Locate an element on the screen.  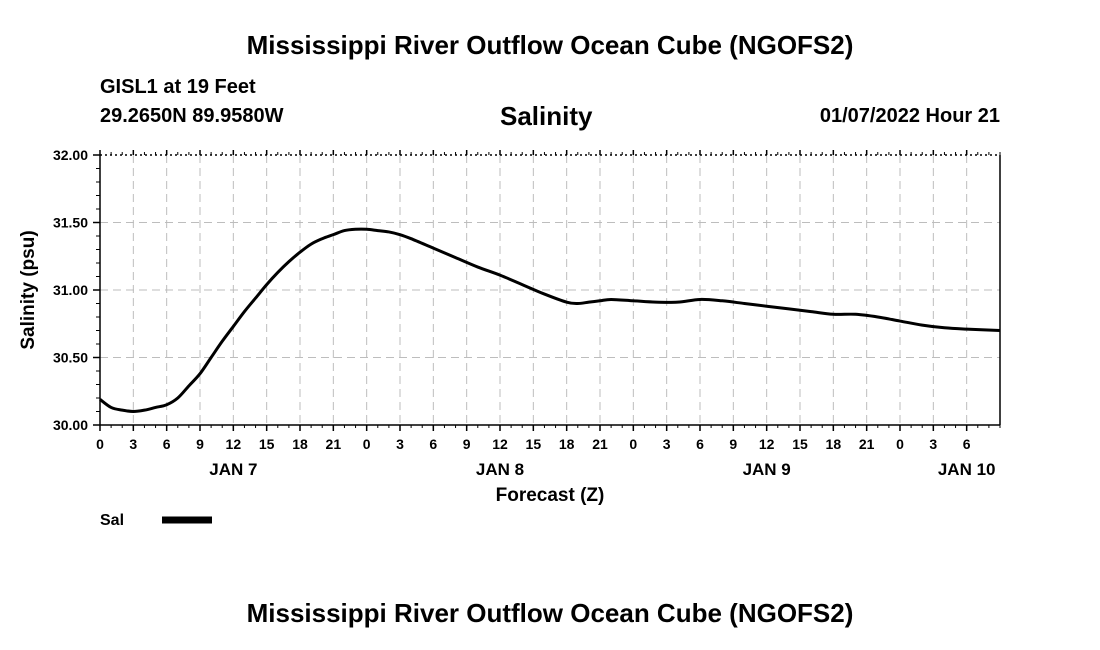
y-tick-label: 30.50 is located at coordinates (70, 358).